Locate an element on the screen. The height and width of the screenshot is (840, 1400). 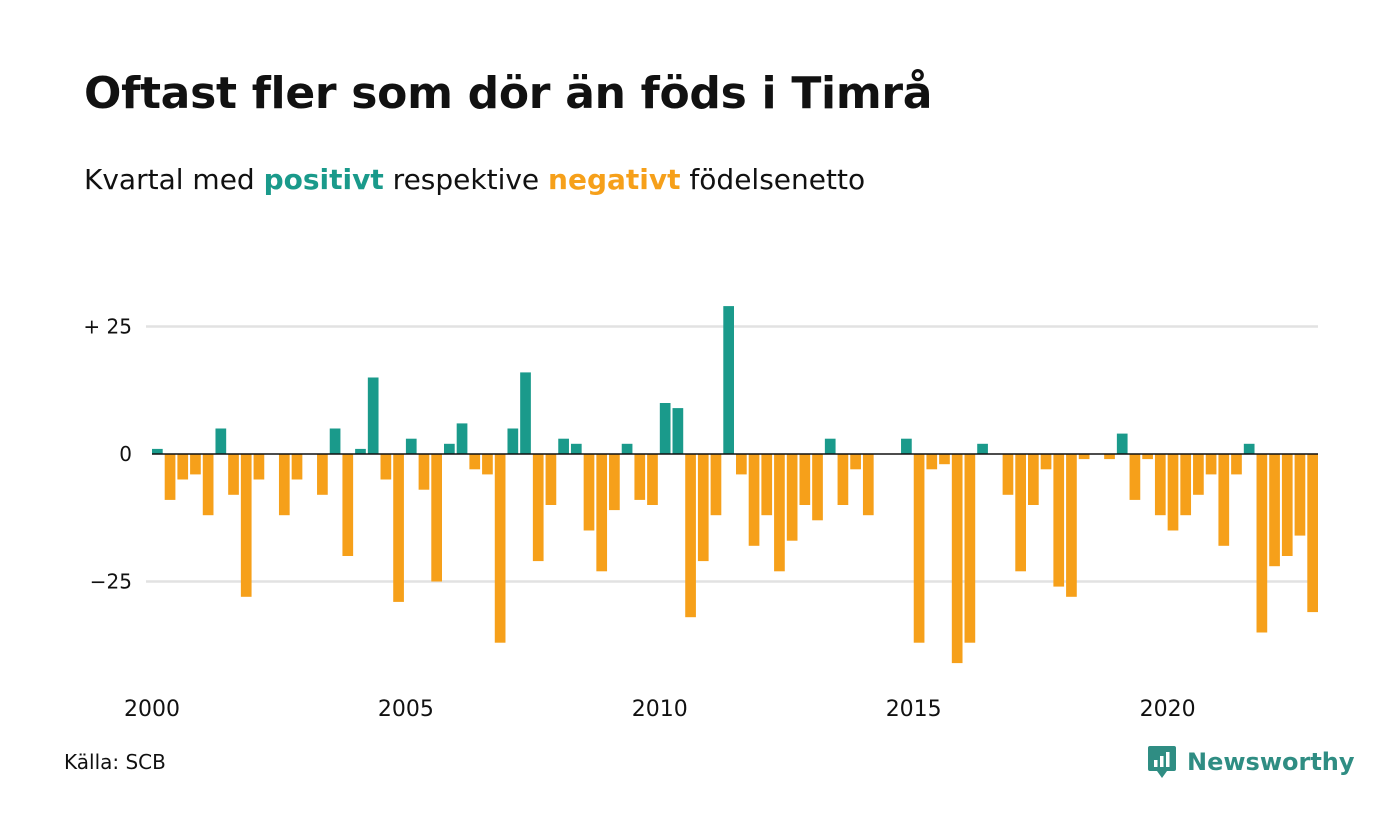
y-axis-labels: + 25 0 −25 is located at coordinates (107, 454).